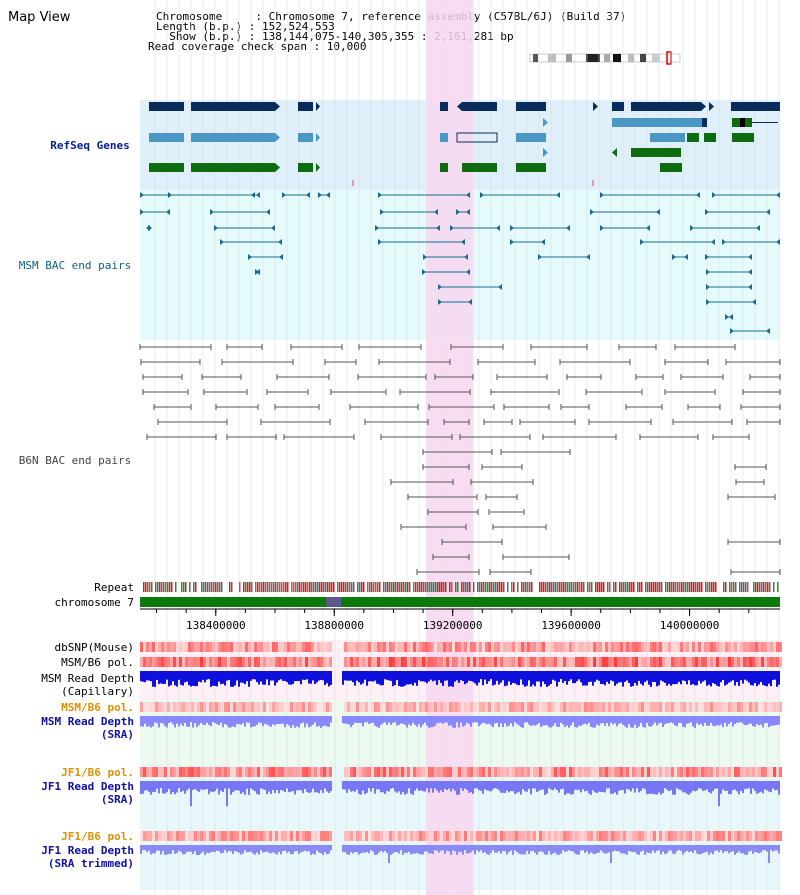  I want to click on chromosome-ideogram, so click(605, 58).